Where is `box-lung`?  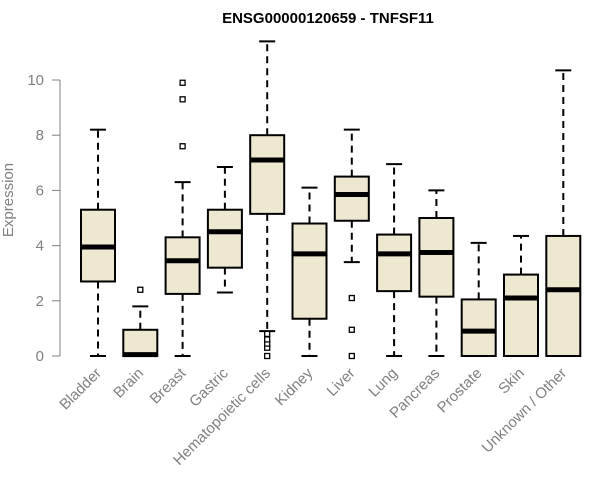 box-lung is located at coordinates (394, 260).